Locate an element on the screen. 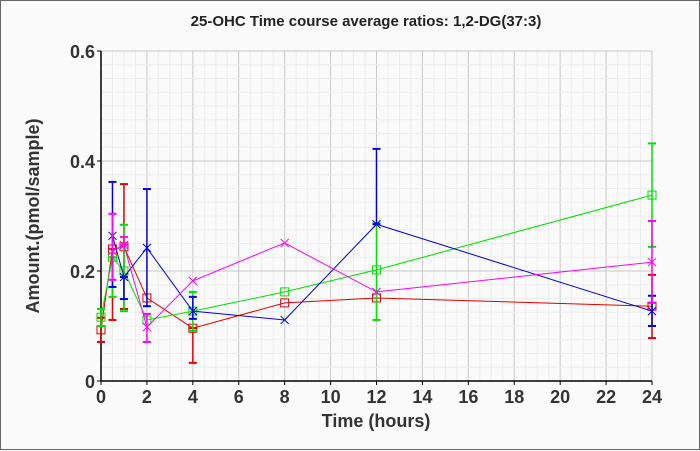 The width and height of the screenshot is (700, 451). x-axis-label: Time (hours) is located at coordinates (376, 421).